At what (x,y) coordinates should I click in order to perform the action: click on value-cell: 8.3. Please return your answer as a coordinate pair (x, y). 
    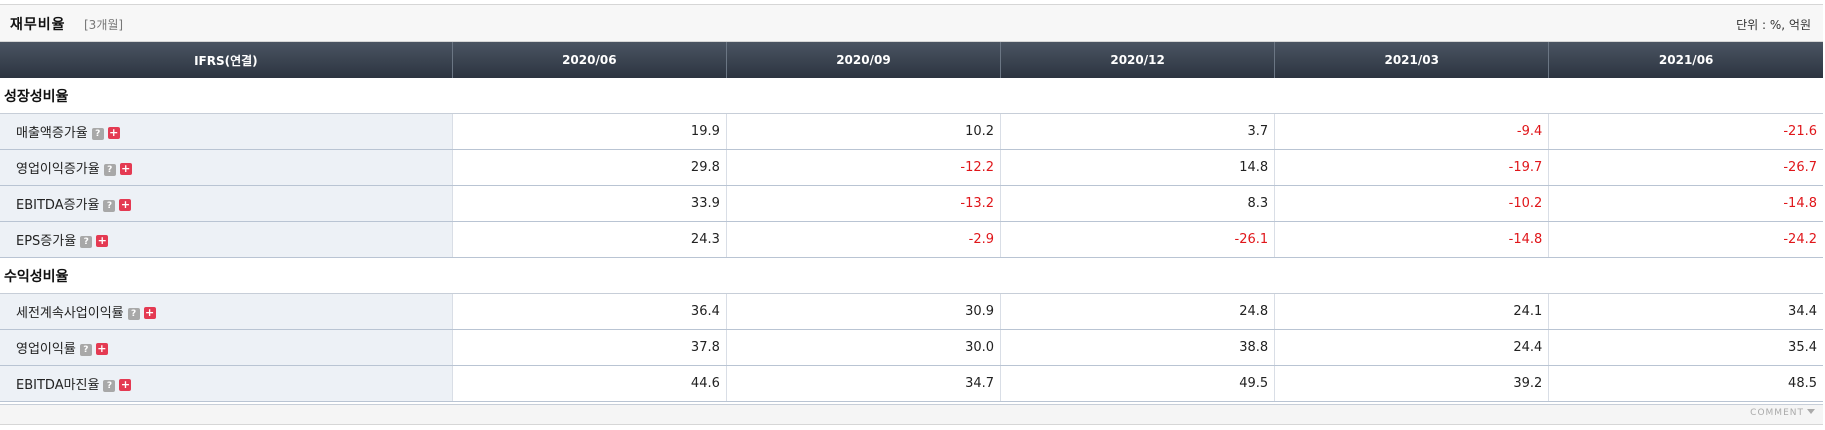
    Looking at the image, I should click on (1137, 203).